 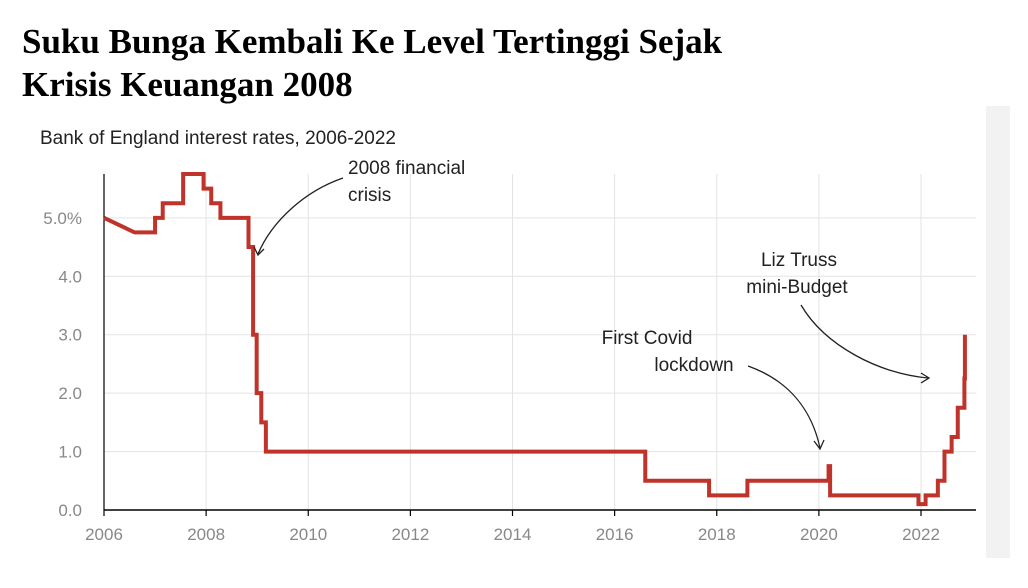 What do you see at coordinates (713, 389) in the screenshot?
I see `annotation-covid-lockdown: First Covid lockdown` at bounding box center [713, 389].